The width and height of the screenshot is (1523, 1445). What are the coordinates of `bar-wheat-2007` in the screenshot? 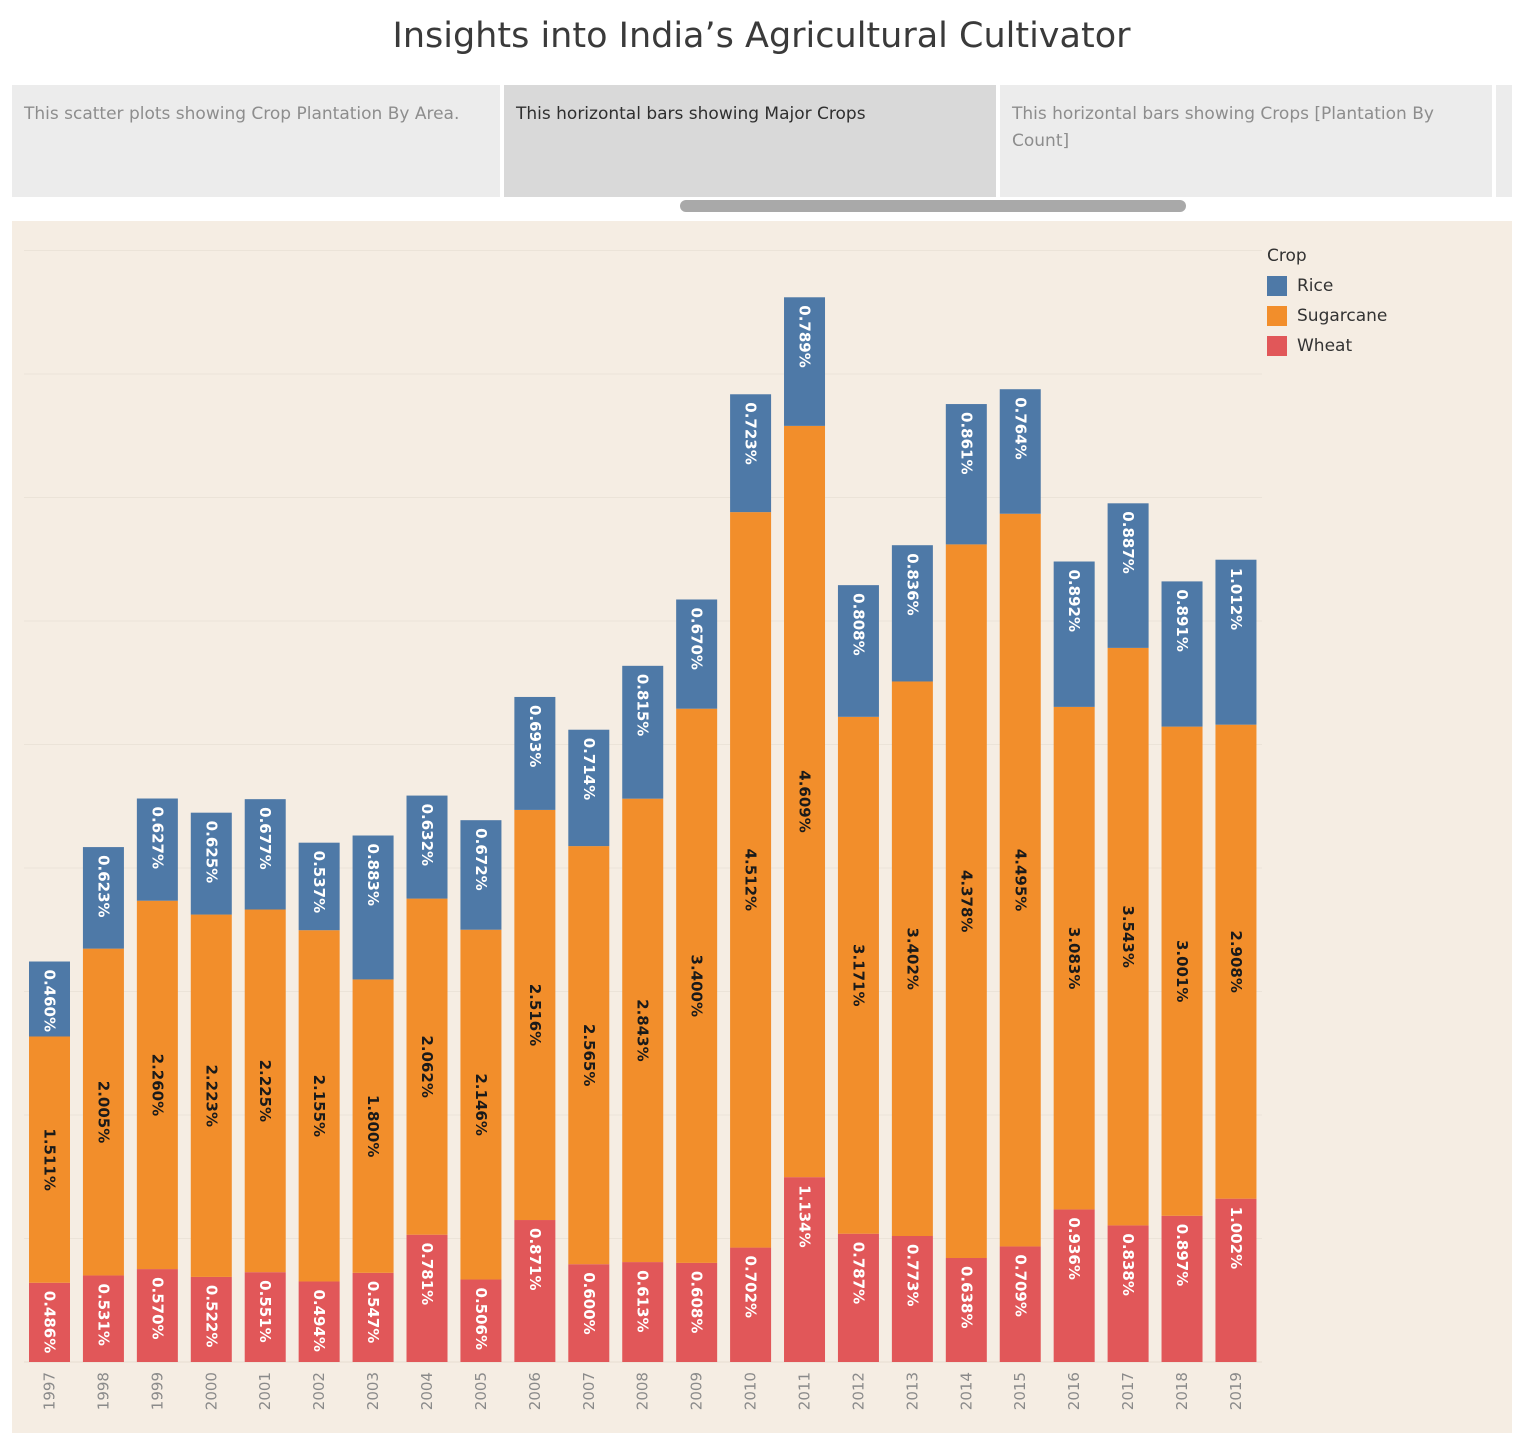 It's located at (589, 1313).